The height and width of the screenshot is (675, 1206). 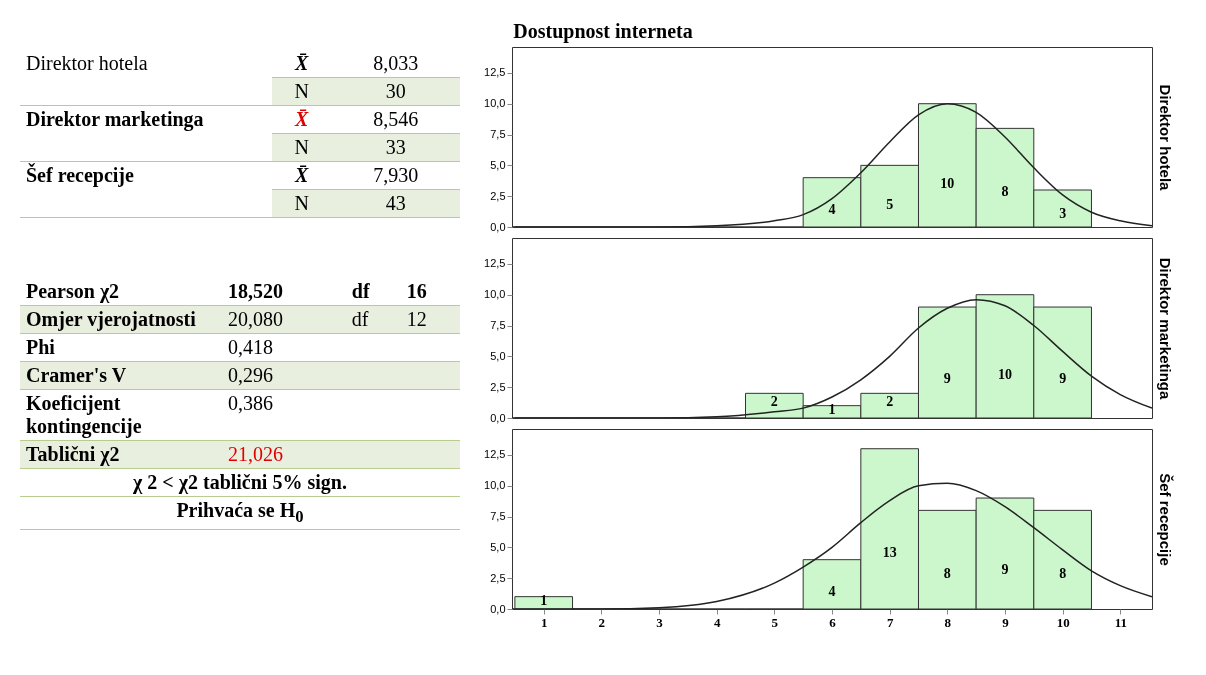 I want to click on x-tick-label: 8, so click(x=948, y=622).